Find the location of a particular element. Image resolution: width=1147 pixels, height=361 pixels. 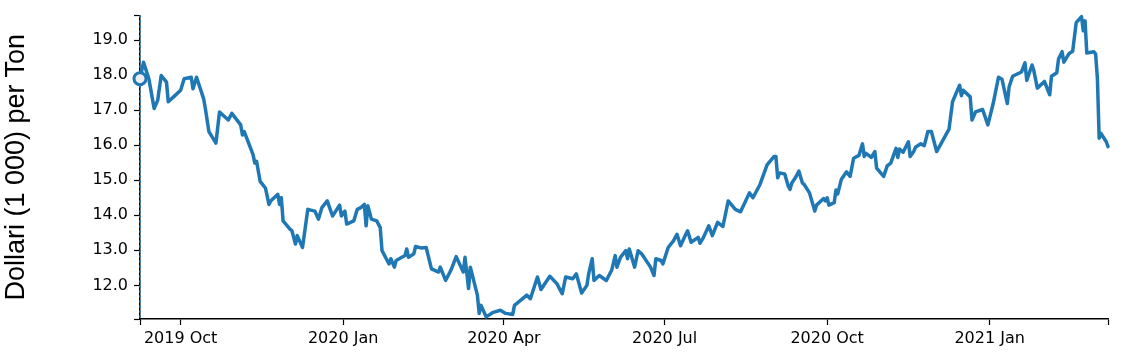

y-tick-label: 15.0 is located at coordinates (110, 179).